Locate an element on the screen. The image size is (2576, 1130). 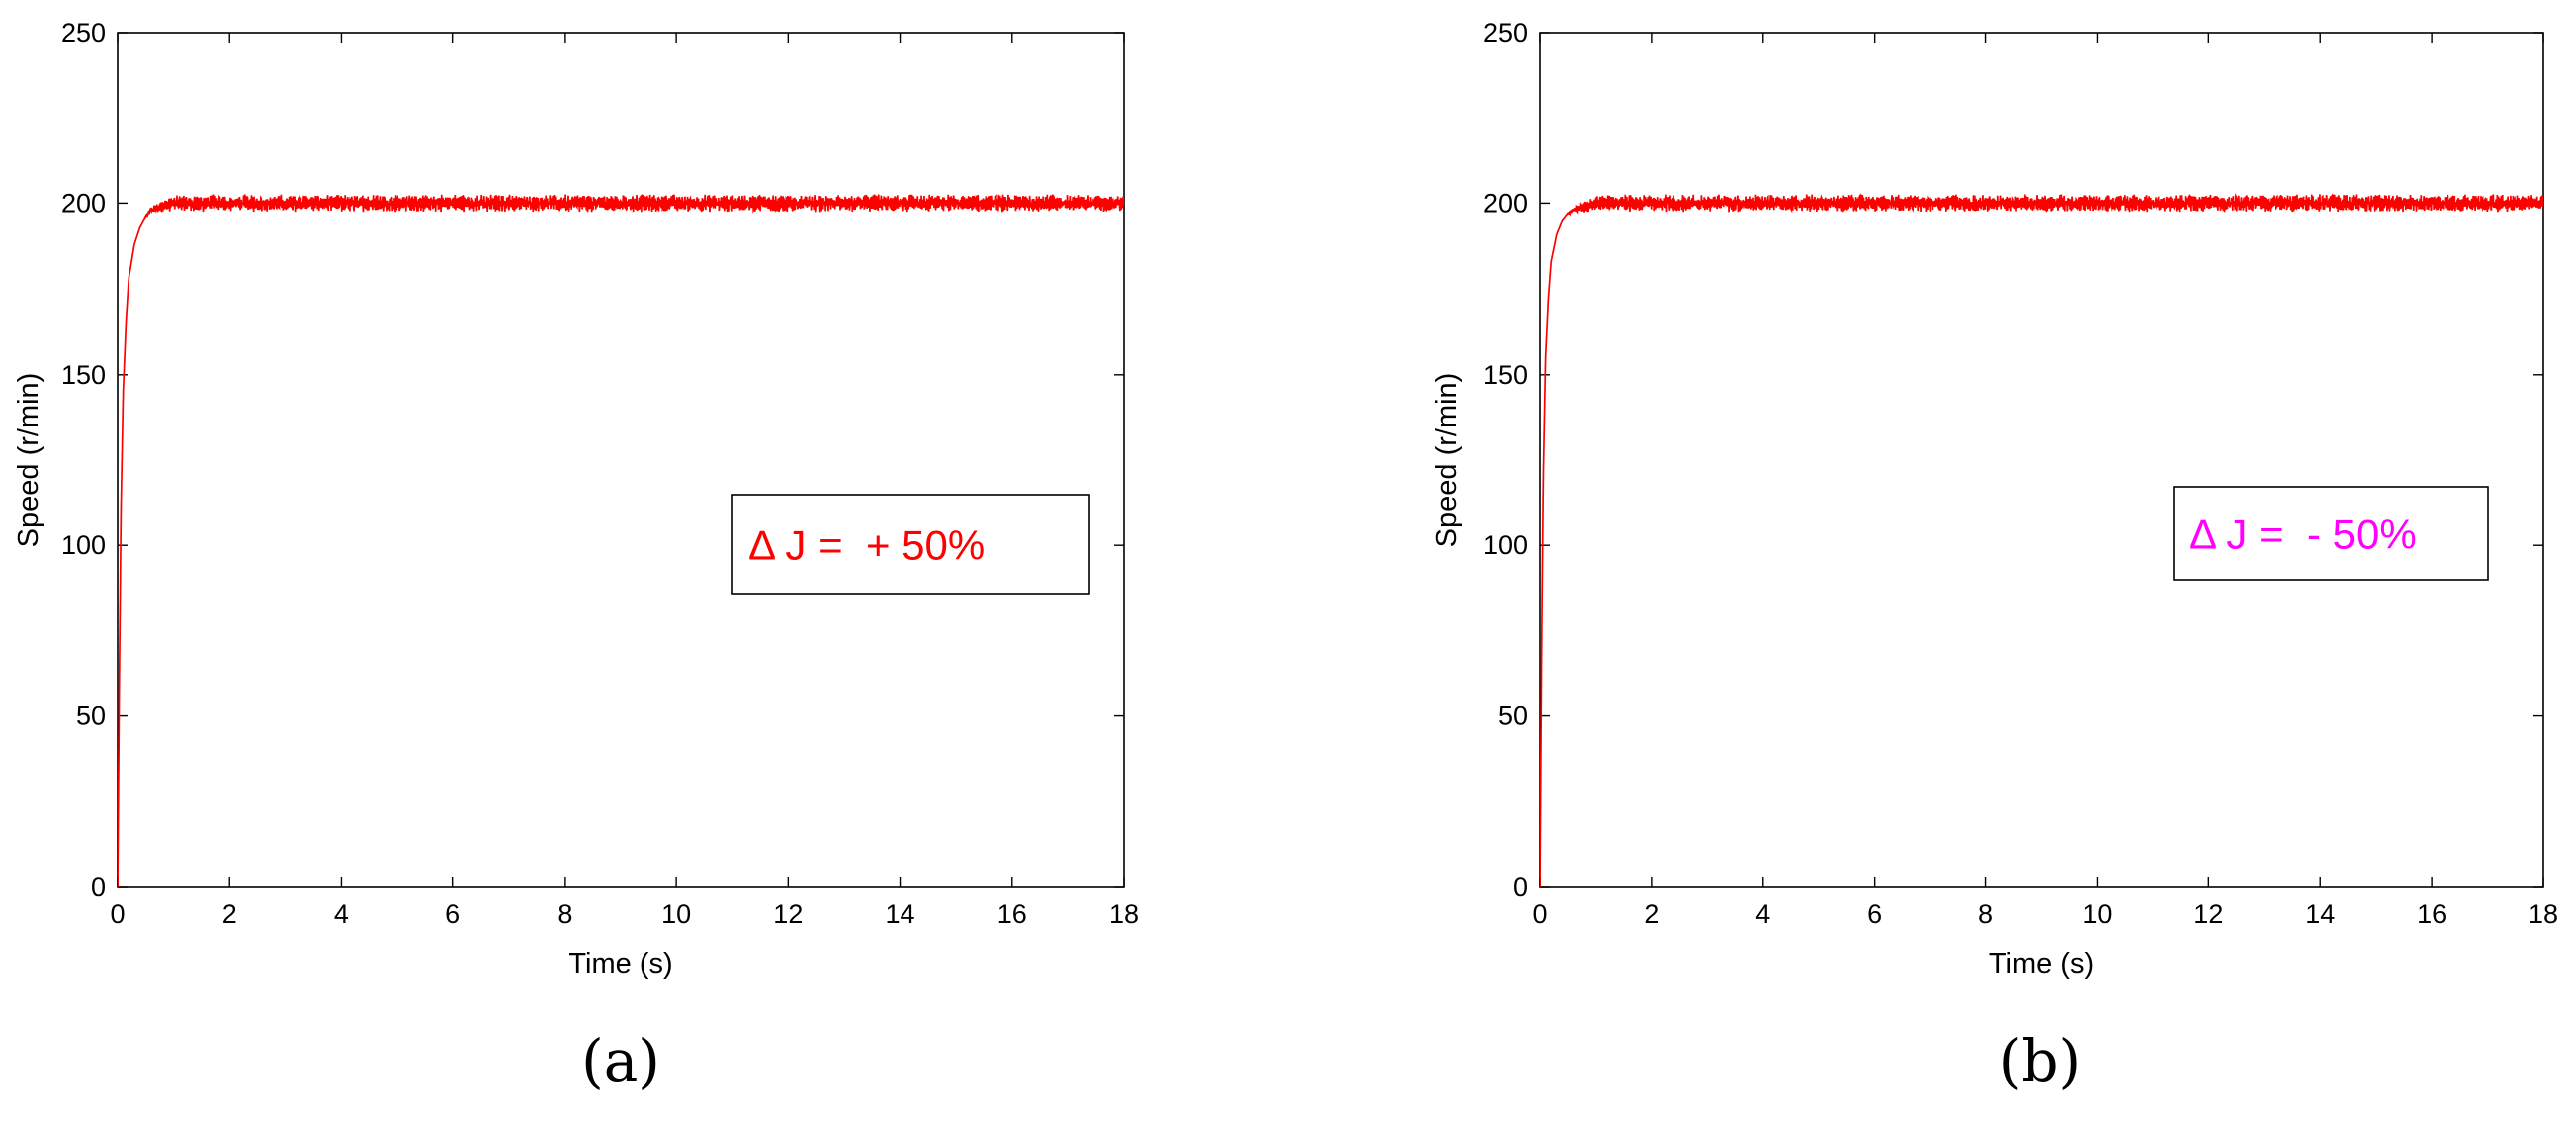
panel-label: (a) is located at coordinates (620, 1061).